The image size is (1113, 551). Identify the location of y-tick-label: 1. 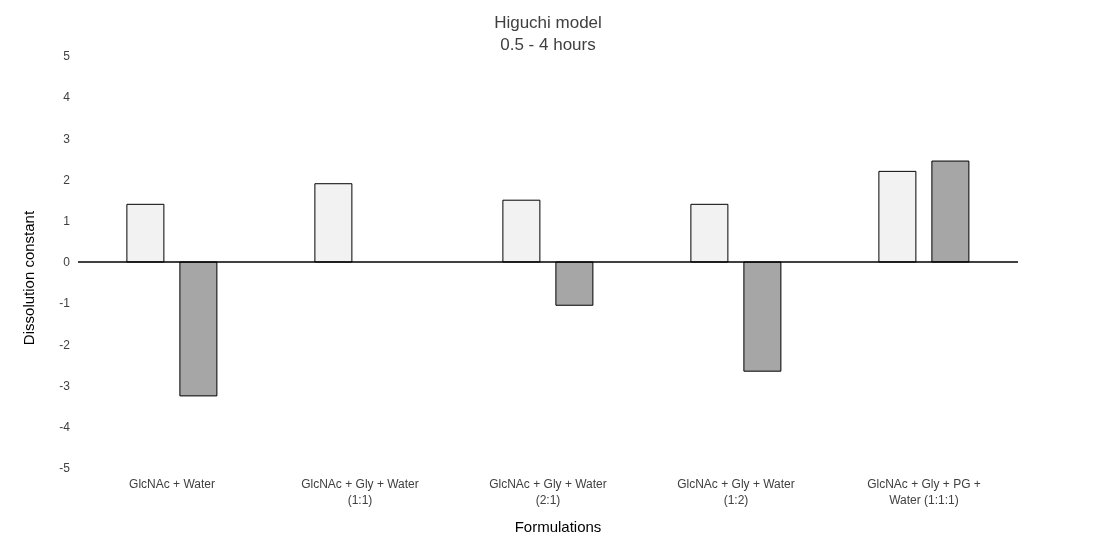
(67, 221).